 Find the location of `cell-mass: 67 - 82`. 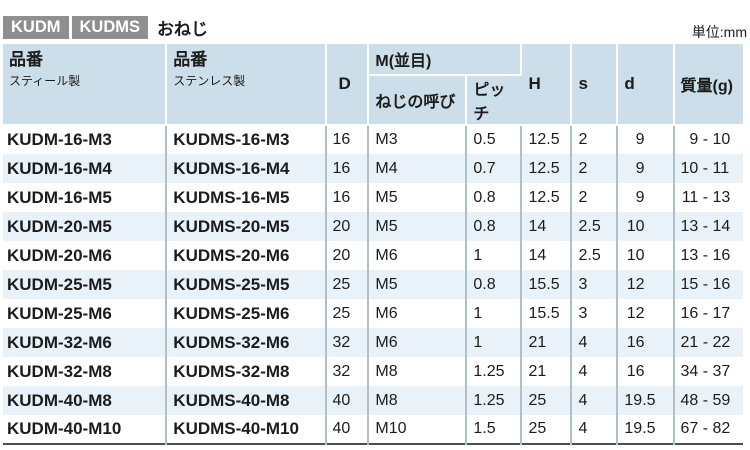

cell-mass: 67 - 82 is located at coordinates (708, 429).